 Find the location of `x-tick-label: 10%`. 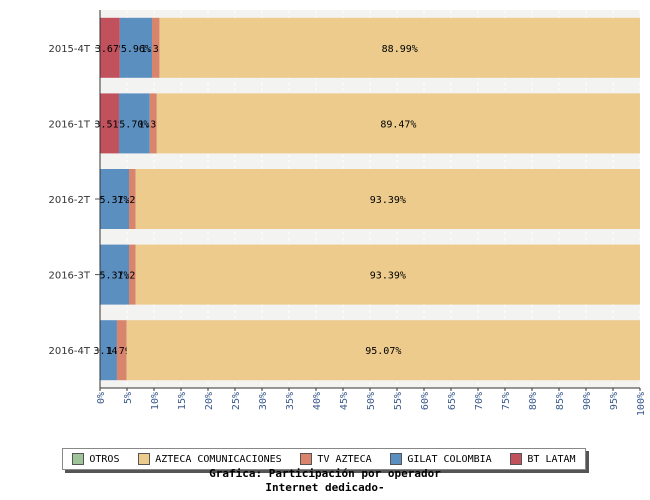

x-tick-label: 10% is located at coordinates (155, 401).